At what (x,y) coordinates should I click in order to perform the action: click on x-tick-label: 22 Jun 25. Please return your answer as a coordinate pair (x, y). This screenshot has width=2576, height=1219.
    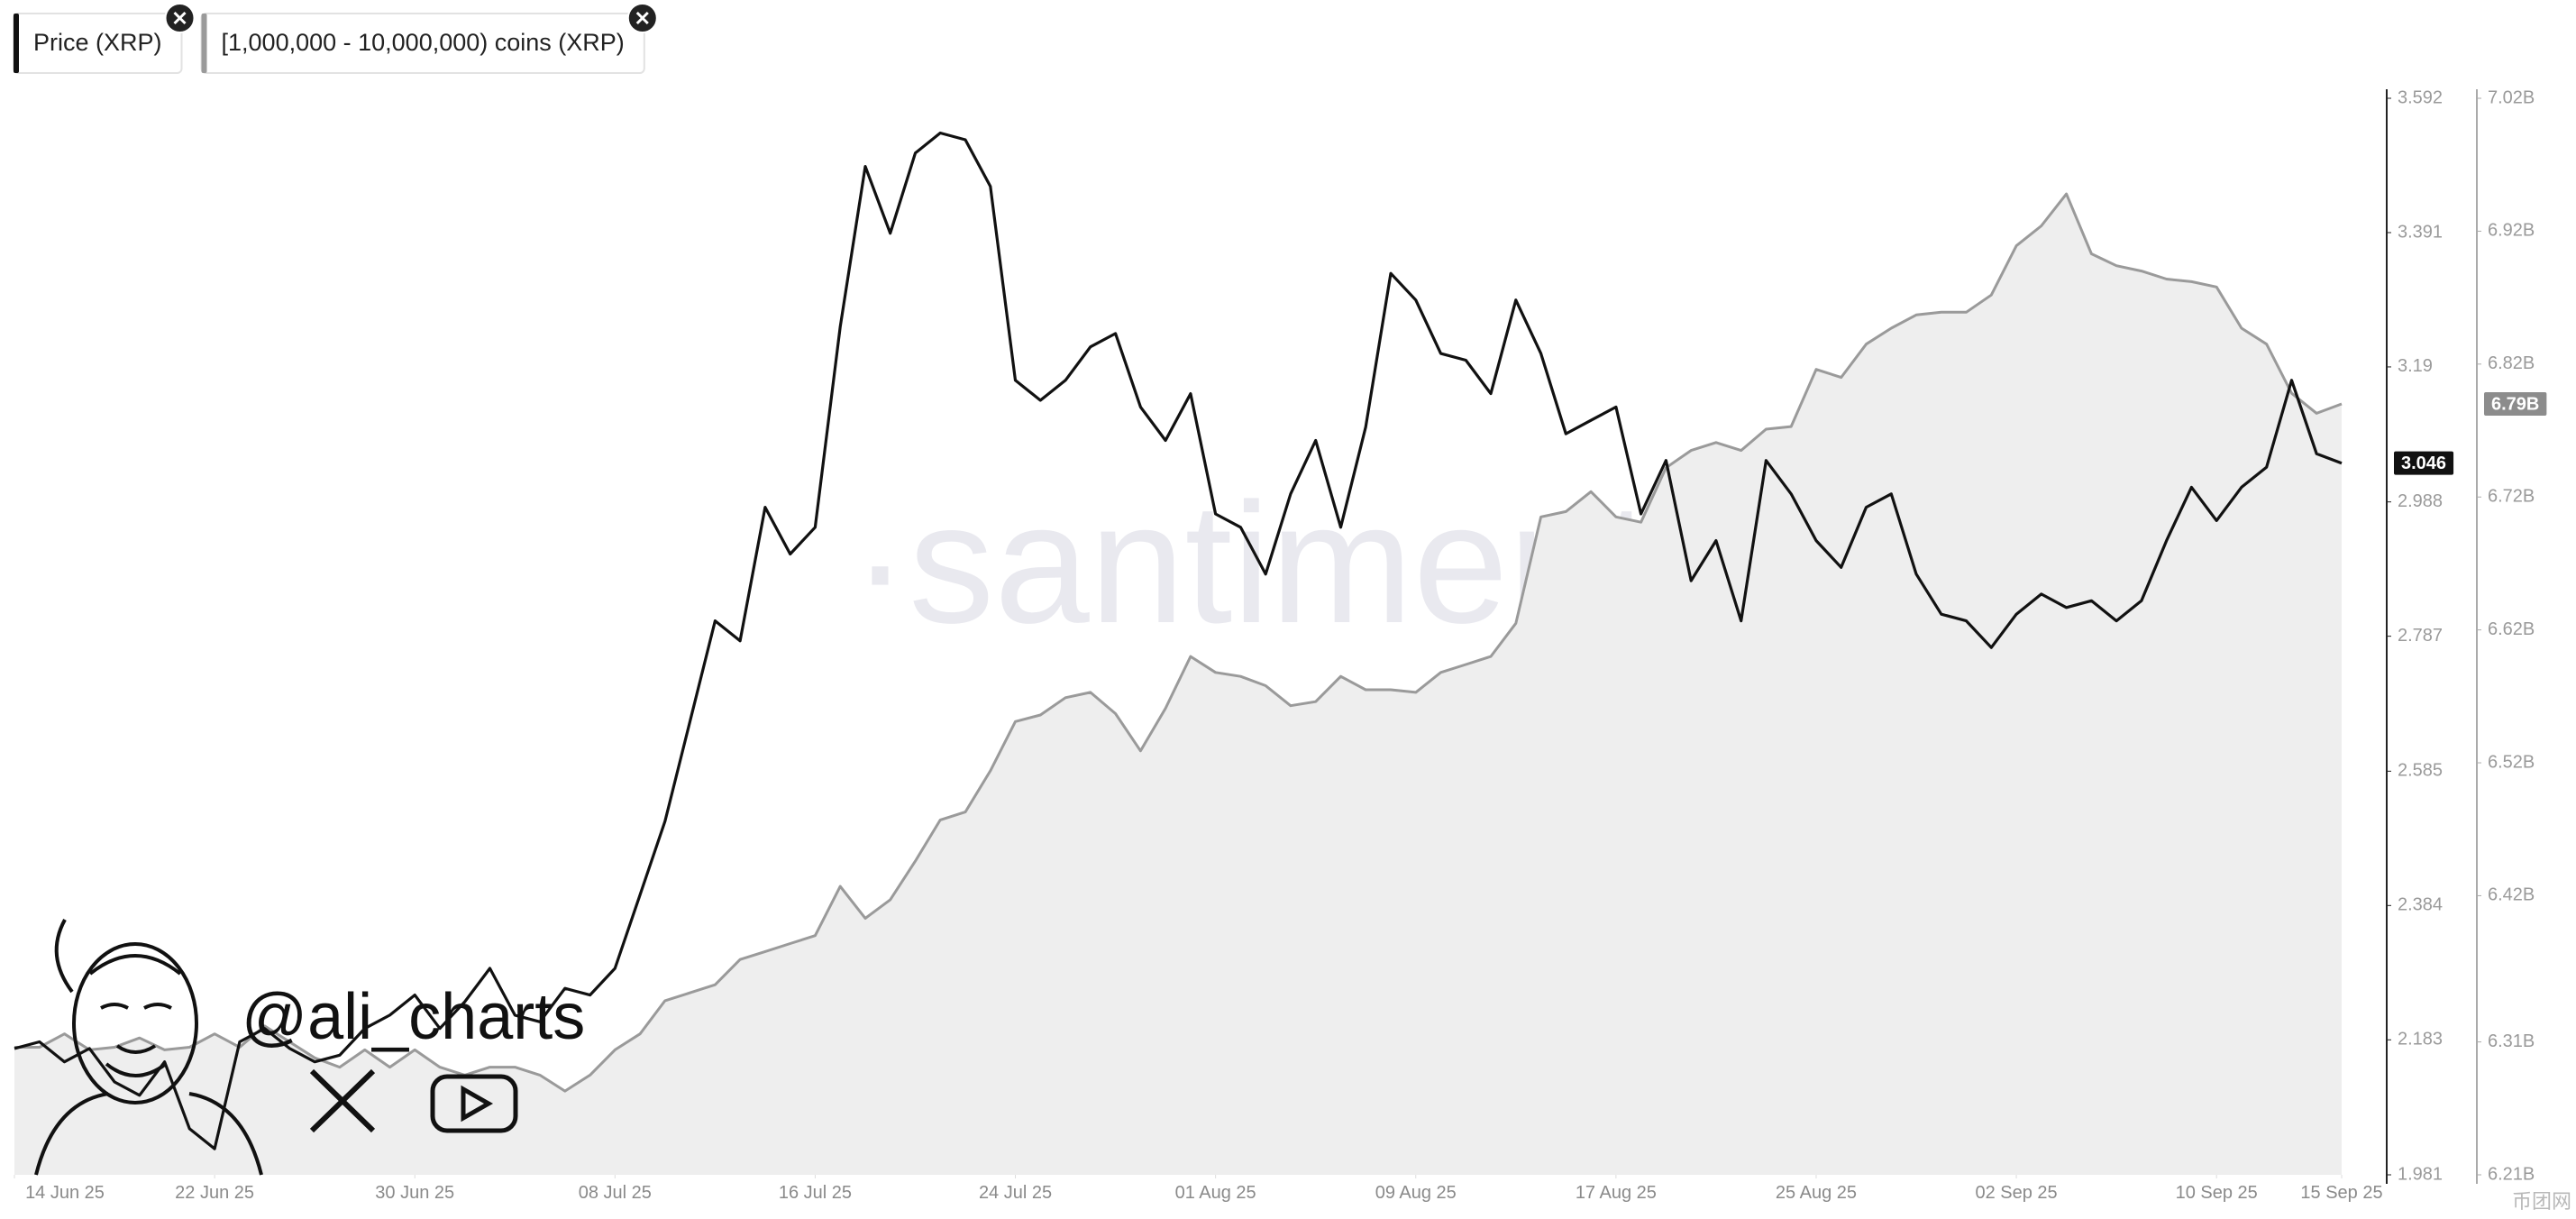
    Looking at the image, I should click on (214, 1193).